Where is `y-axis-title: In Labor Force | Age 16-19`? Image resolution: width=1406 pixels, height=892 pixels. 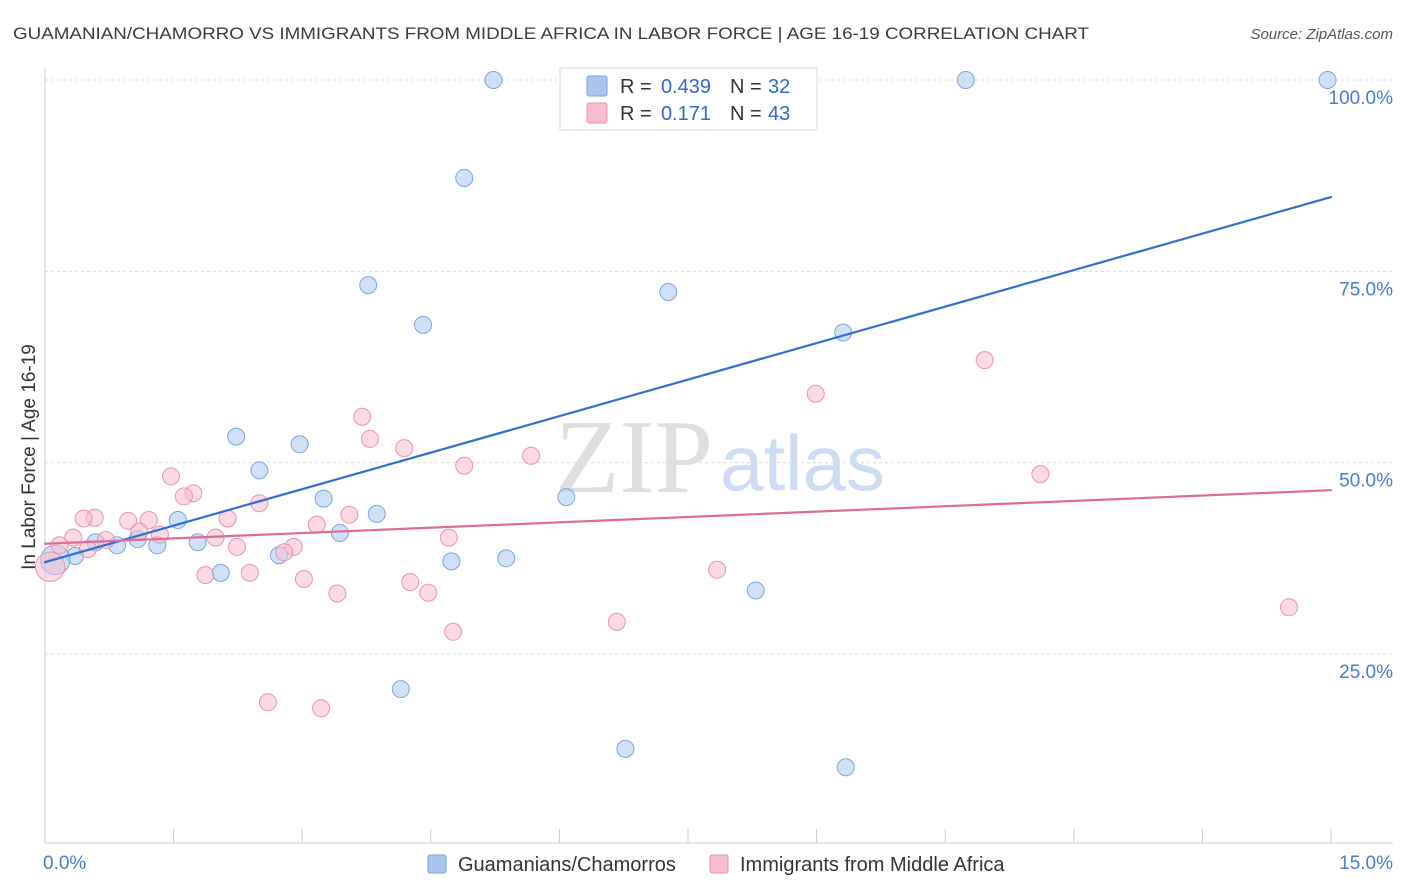 y-axis-title: In Labor Force | Age 16-19 is located at coordinates (29, 457).